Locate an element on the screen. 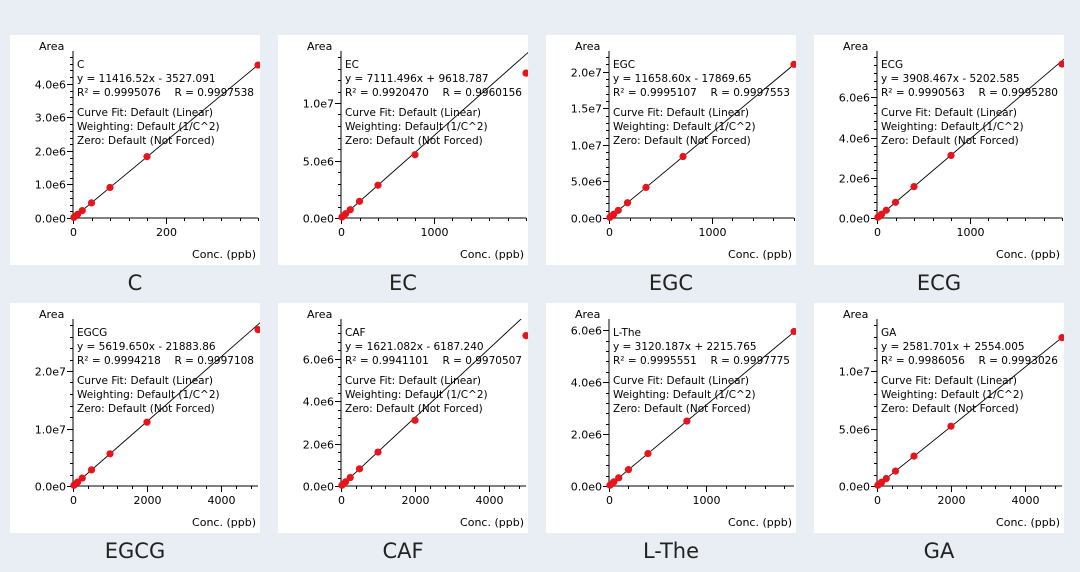  series-name: CAF is located at coordinates (355, 333).